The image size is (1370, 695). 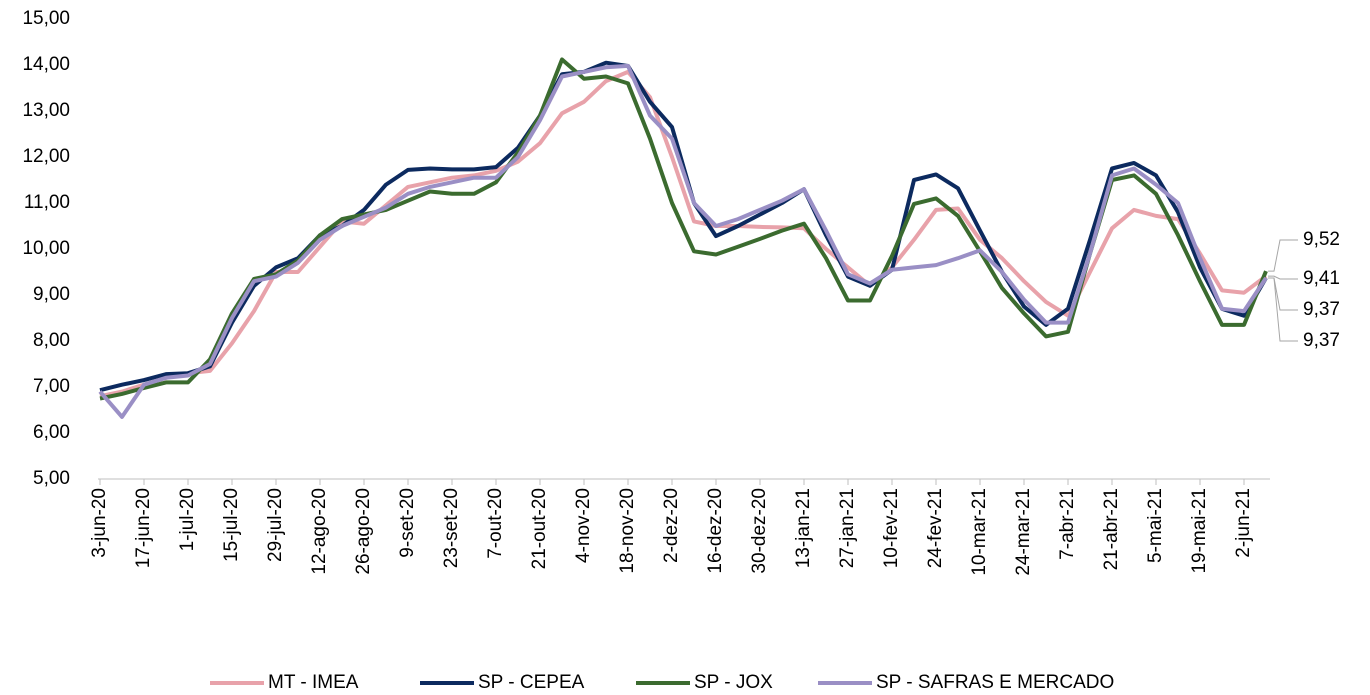 What do you see at coordinates (319, 531) in the screenshot?
I see `x-tick-label: 12-ago-20` at bounding box center [319, 531].